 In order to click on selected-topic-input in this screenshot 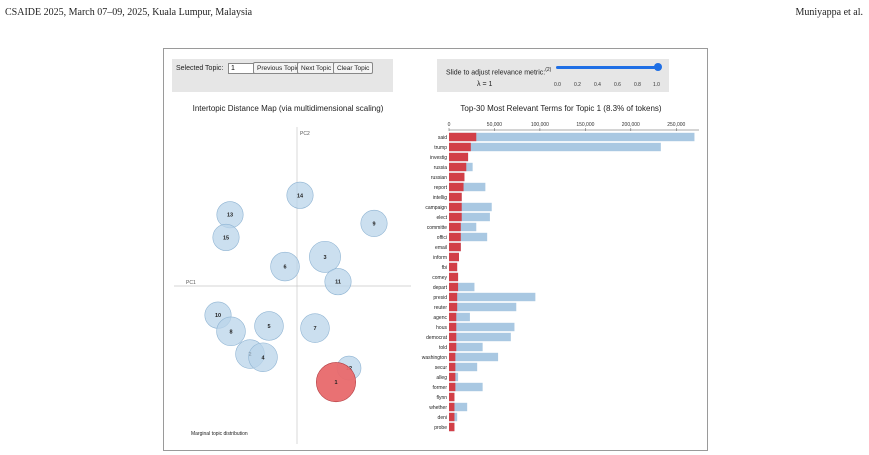, I will do `click(241, 68)`.